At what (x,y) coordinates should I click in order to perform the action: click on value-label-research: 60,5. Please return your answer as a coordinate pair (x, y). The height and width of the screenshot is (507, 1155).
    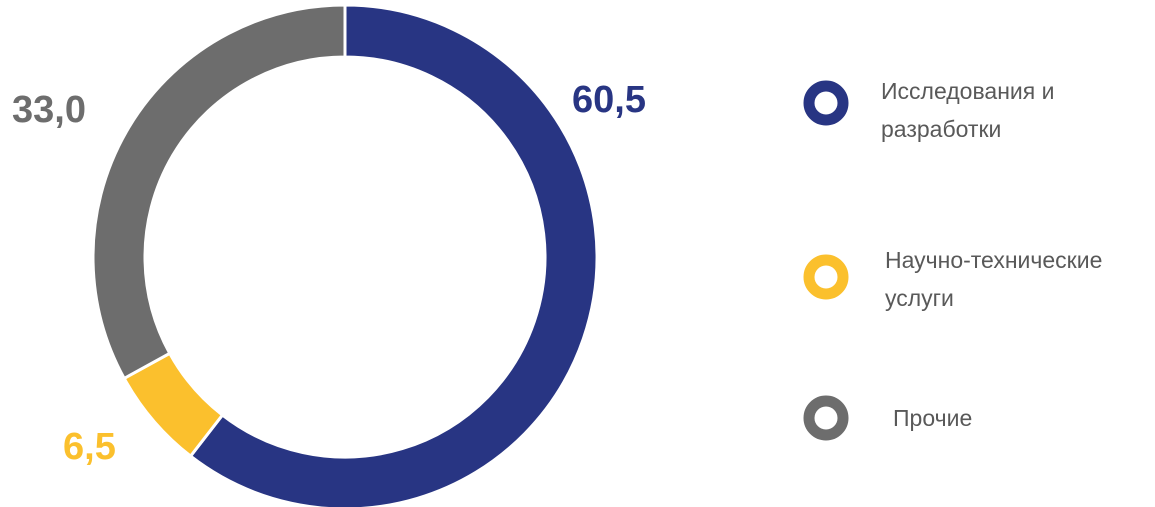
    Looking at the image, I should click on (609, 100).